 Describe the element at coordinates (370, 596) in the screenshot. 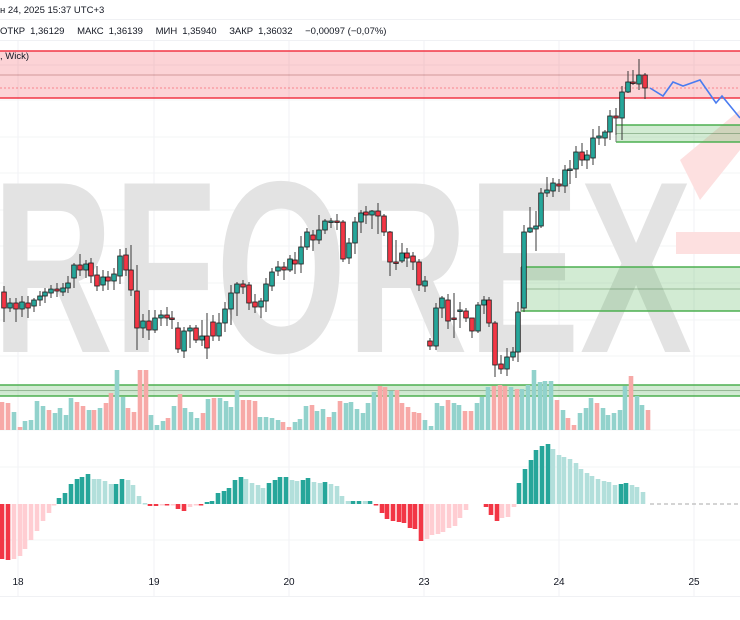

I see `axis-bottom-divider` at that location.